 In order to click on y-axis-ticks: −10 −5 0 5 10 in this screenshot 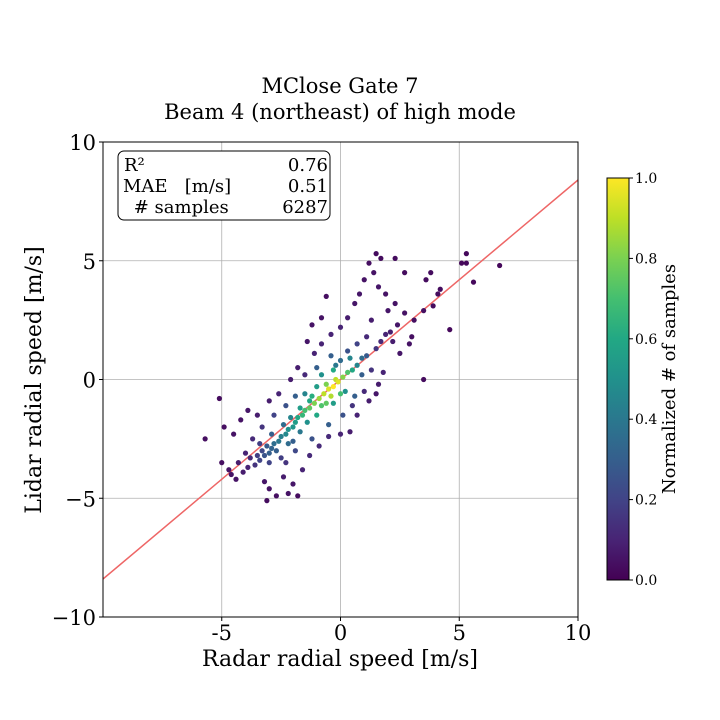, I will do `click(77, 380)`.